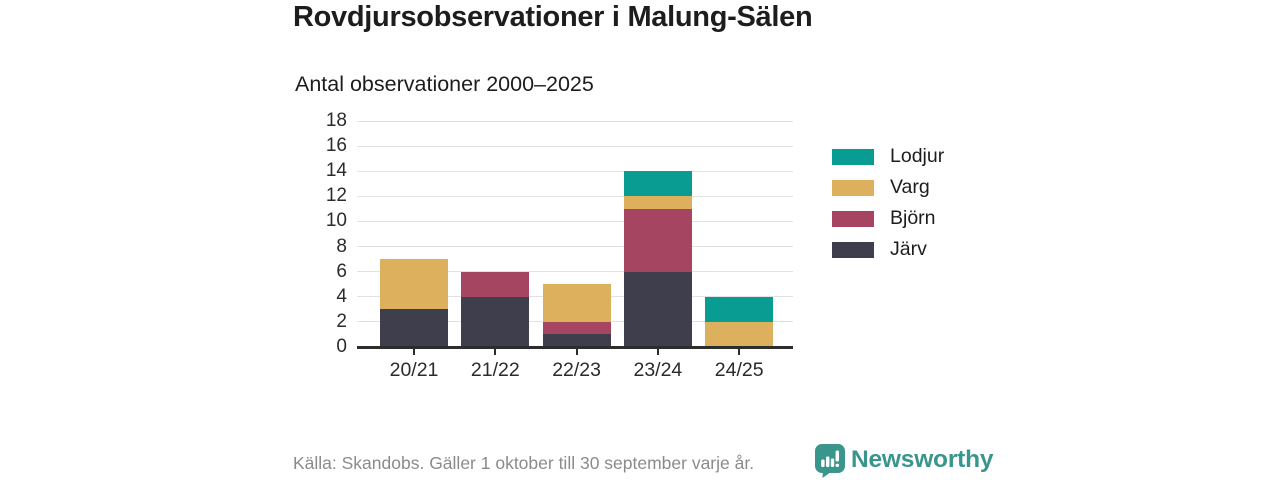 This screenshot has width=1280, height=480. I want to click on x-axis-tick-label: 22/23, so click(576, 370).